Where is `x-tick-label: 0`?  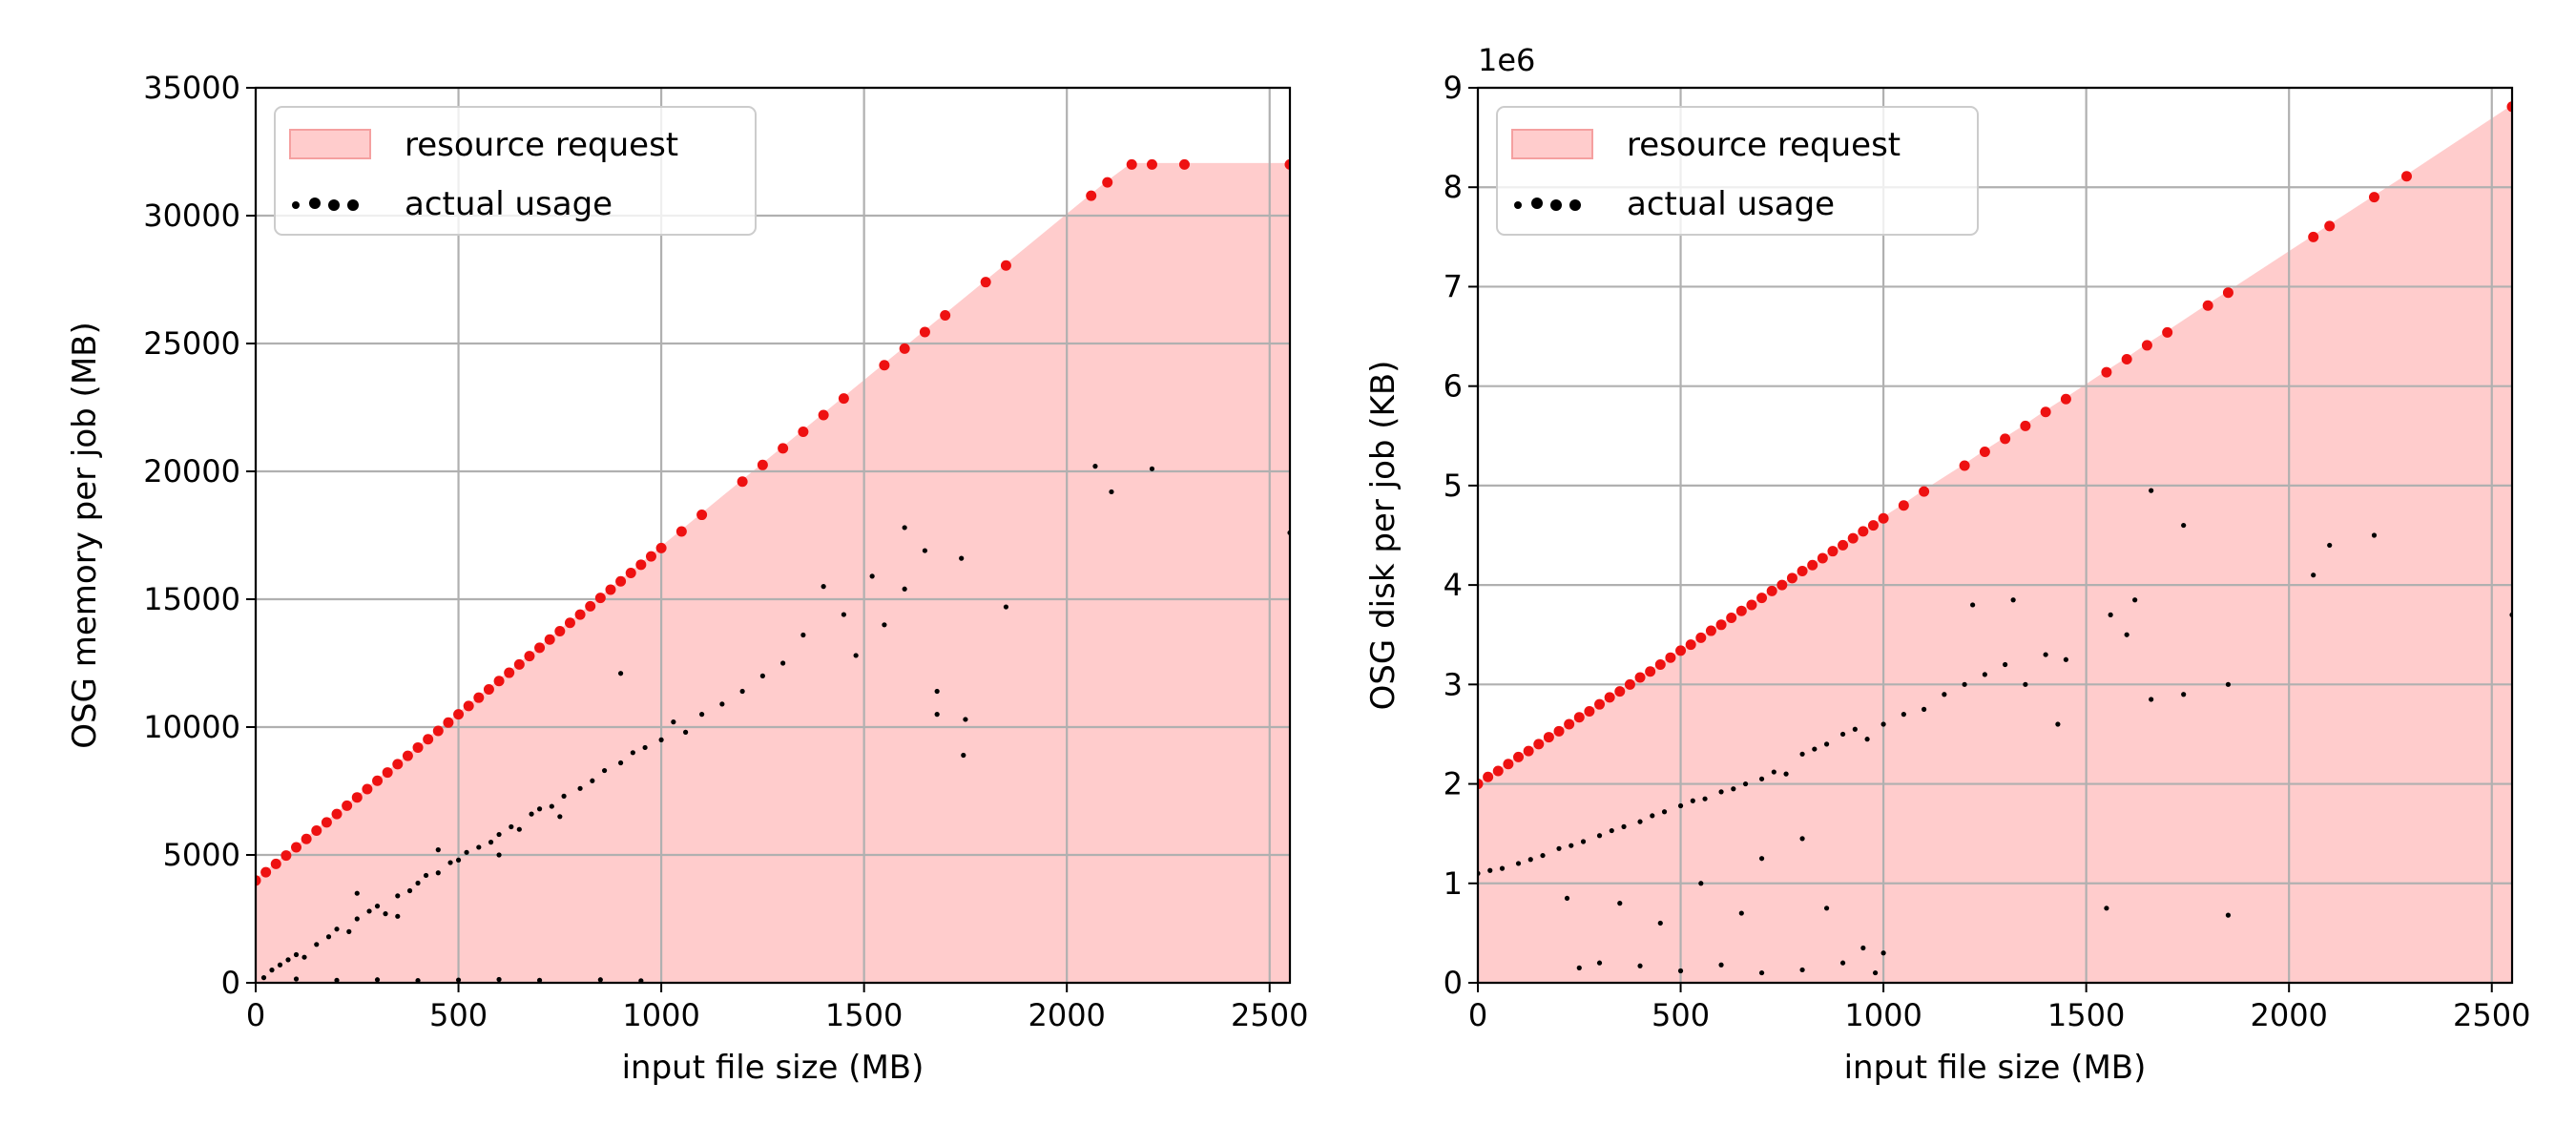 x-tick-label: 0 is located at coordinates (1477, 1015).